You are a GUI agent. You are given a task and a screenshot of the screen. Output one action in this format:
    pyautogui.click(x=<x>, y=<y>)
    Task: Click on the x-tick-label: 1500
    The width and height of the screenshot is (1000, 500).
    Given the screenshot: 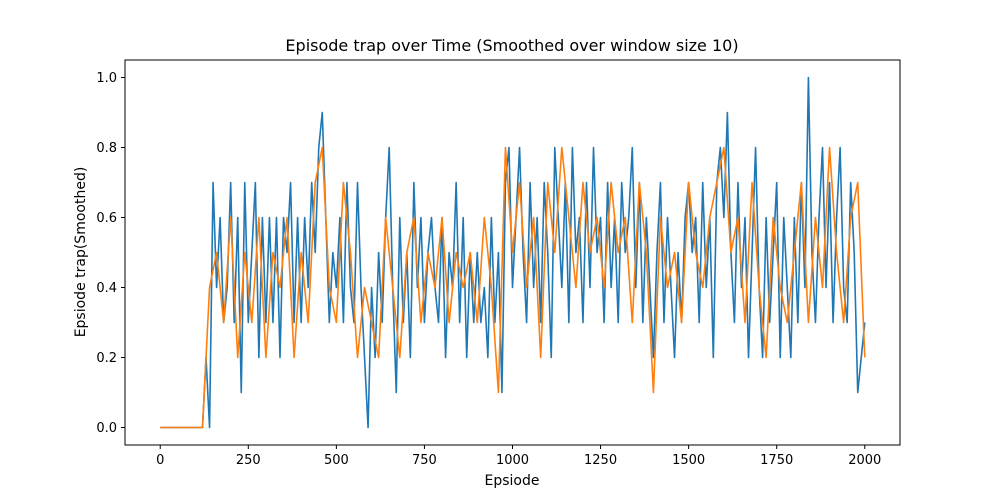 What is the action you would take?
    pyautogui.click(x=688, y=460)
    